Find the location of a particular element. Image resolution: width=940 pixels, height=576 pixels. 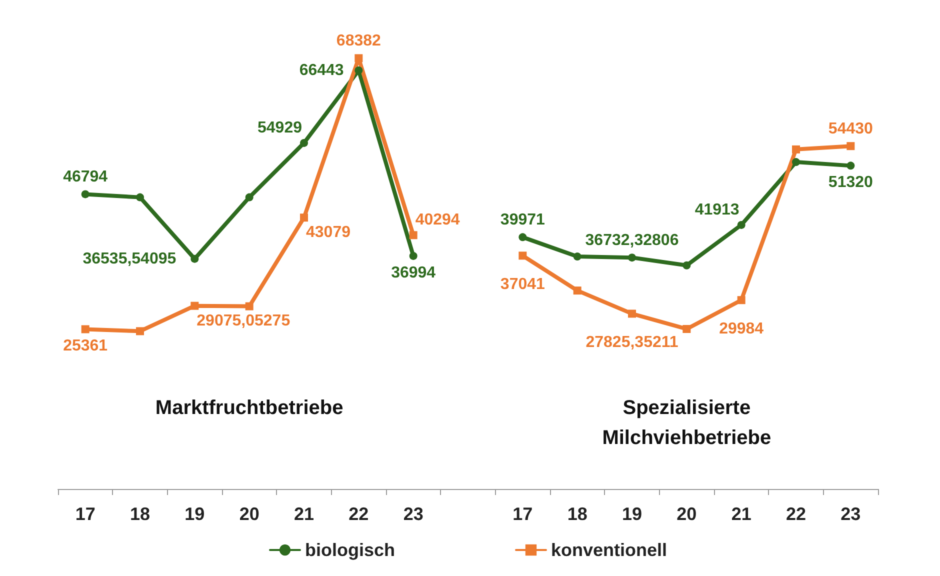

data-label: 43079 is located at coordinates (328, 233).